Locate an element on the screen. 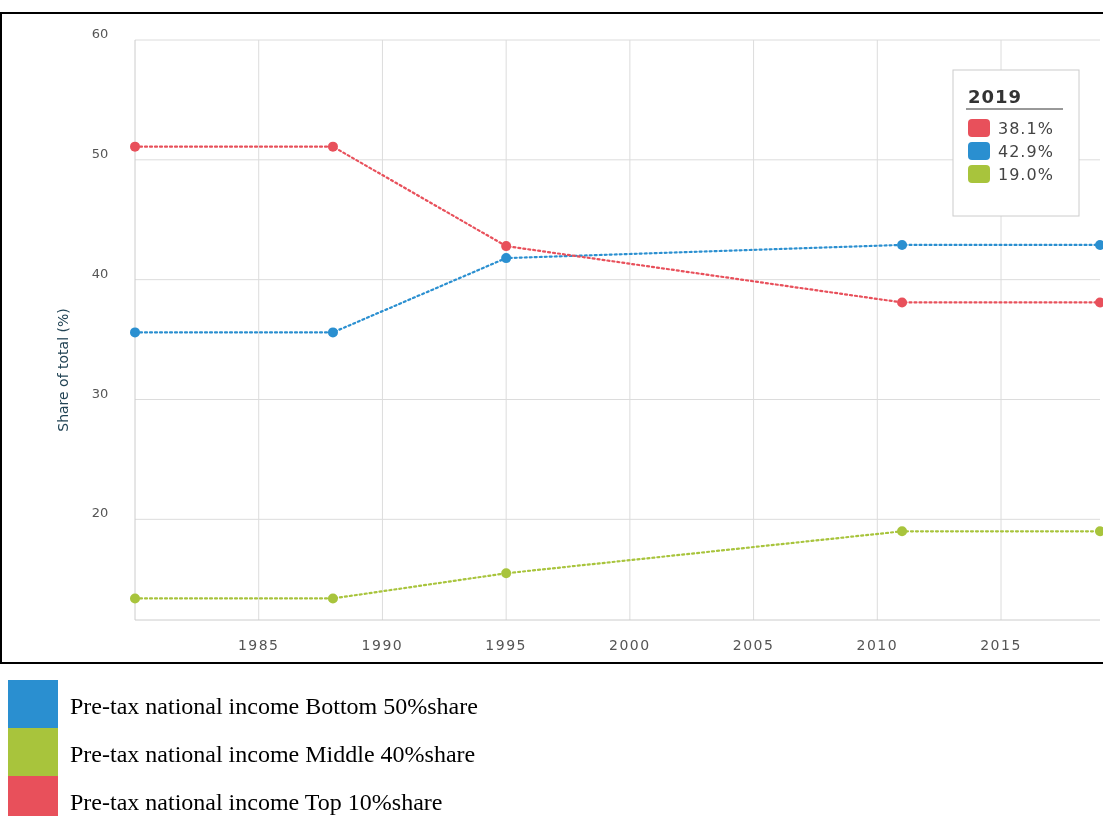 The image size is (1103, 816). y-axis-title: Share of total (%) is located at coordinates (63, 370).